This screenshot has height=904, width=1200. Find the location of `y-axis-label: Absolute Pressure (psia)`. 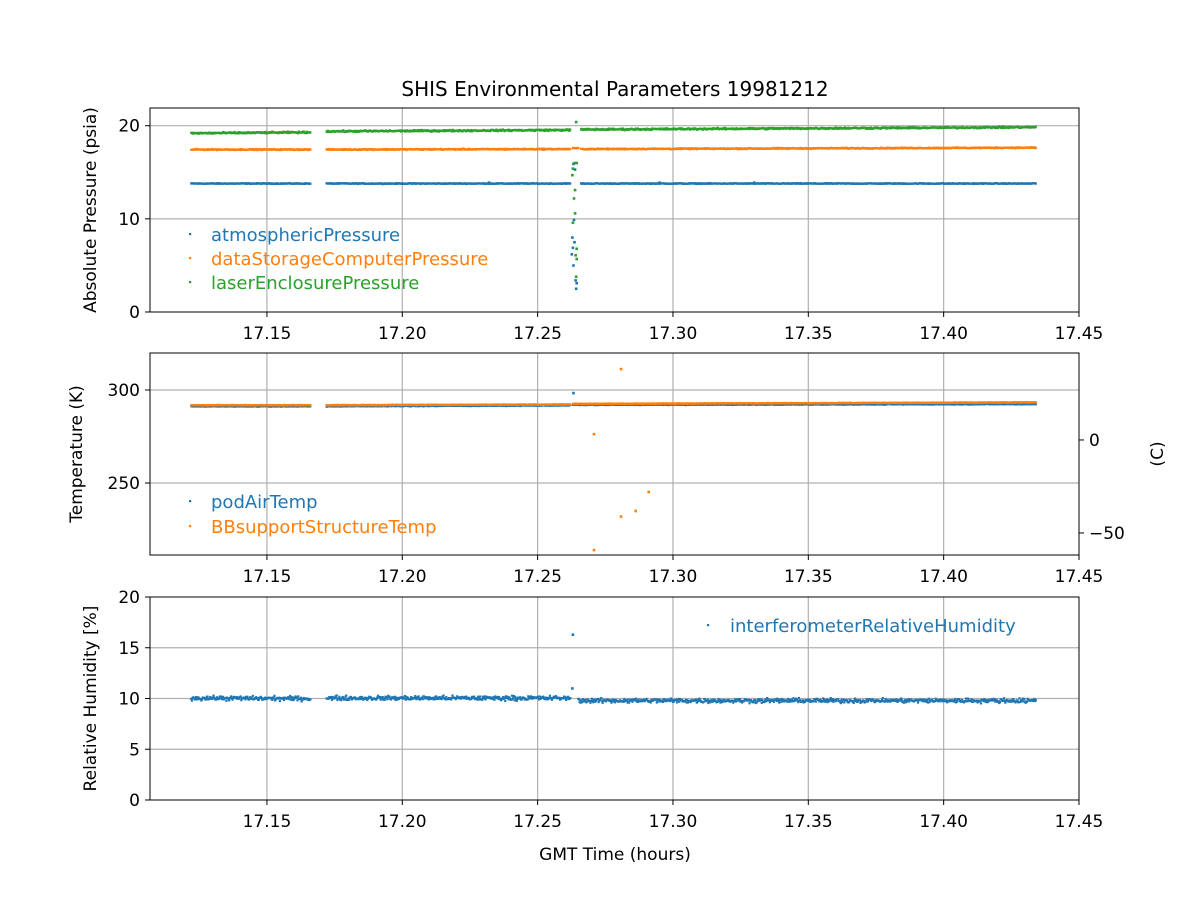

y-axis-label: Absolute Pressure (psia) is located at coordinates (91, 210).